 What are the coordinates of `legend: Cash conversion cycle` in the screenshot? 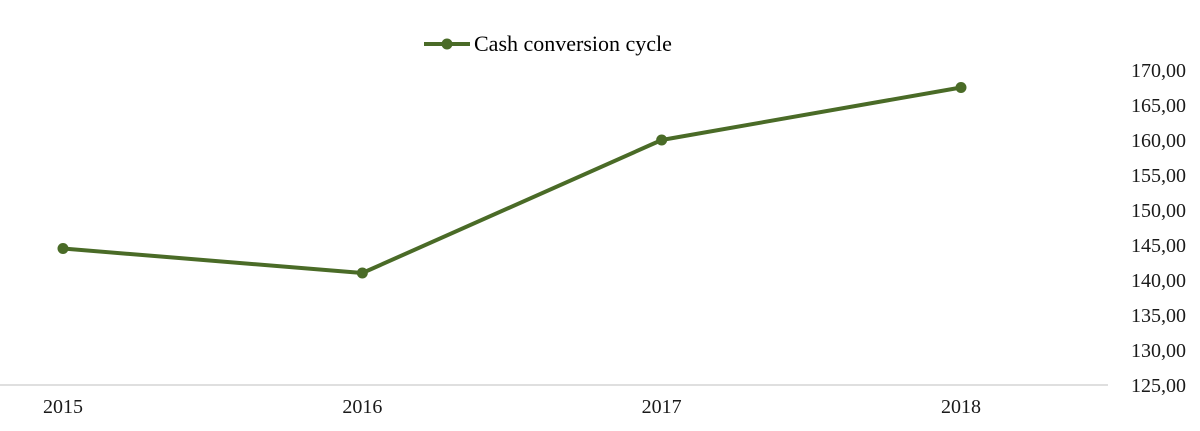 It's located at (548, 43).